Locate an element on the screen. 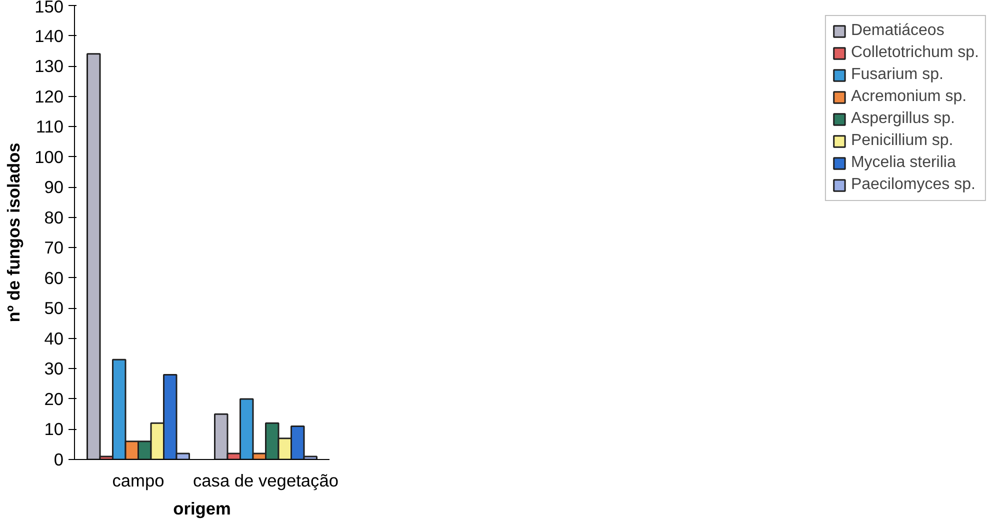  y-tick-label: 10 is located at coordinates (54, 429).